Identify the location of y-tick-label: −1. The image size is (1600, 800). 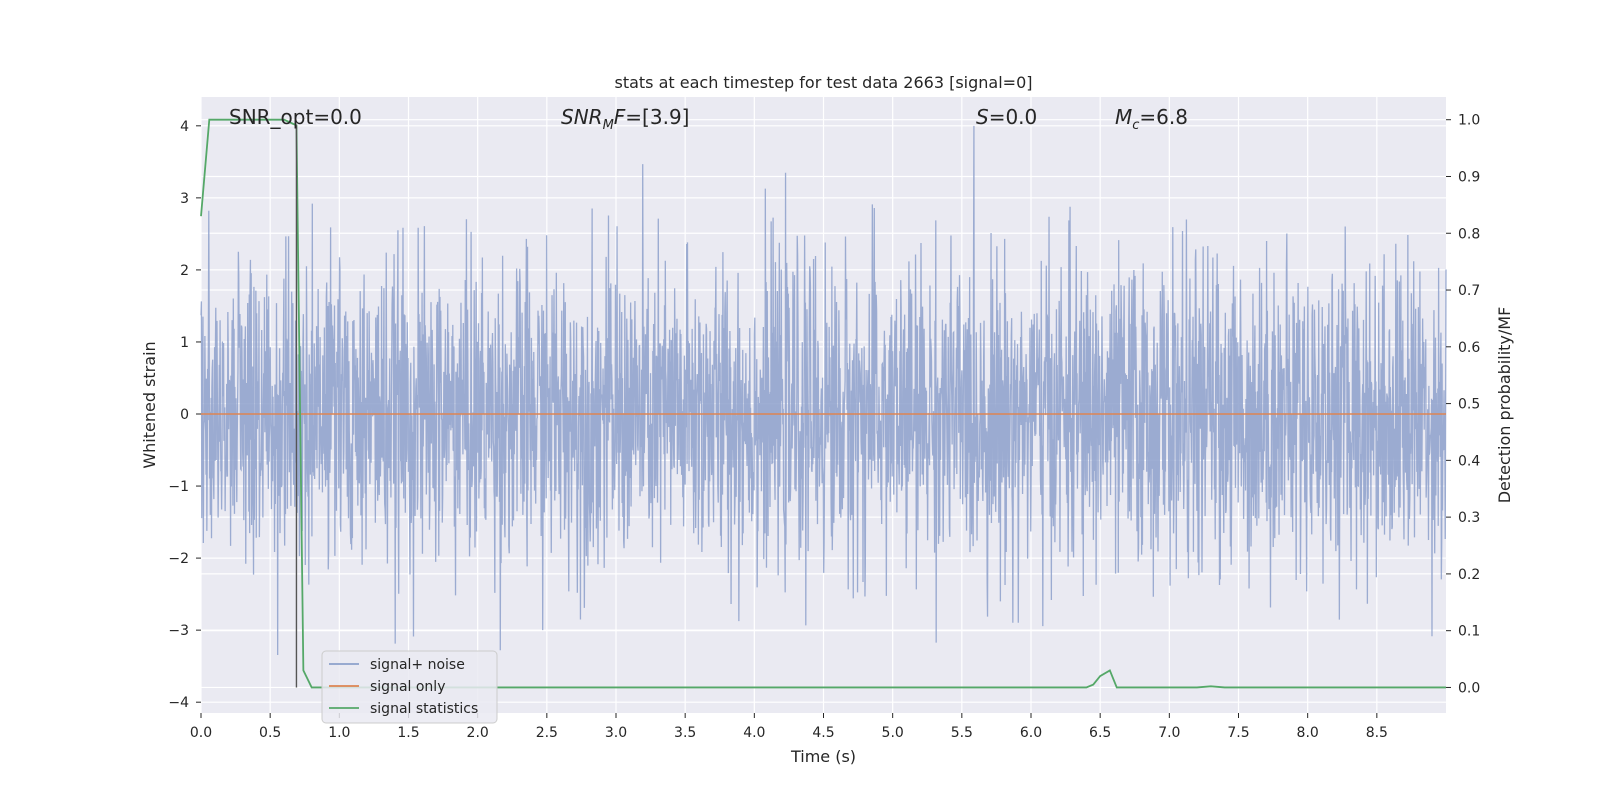
(178, 487).